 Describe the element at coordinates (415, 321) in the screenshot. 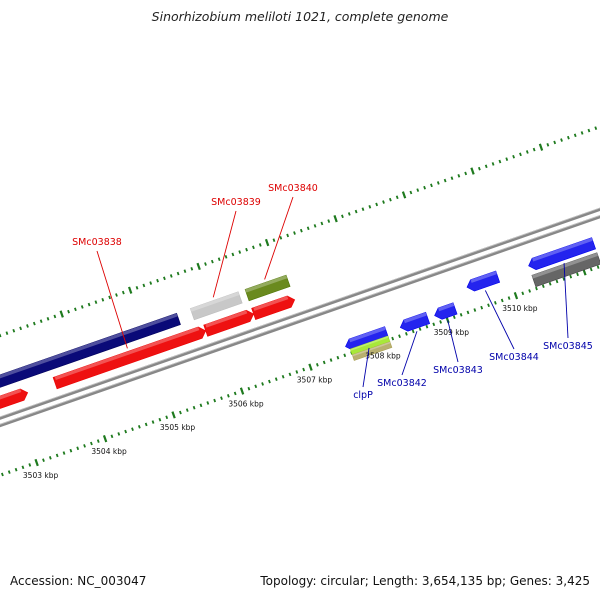

I see `gene-SMc03842` at that location.